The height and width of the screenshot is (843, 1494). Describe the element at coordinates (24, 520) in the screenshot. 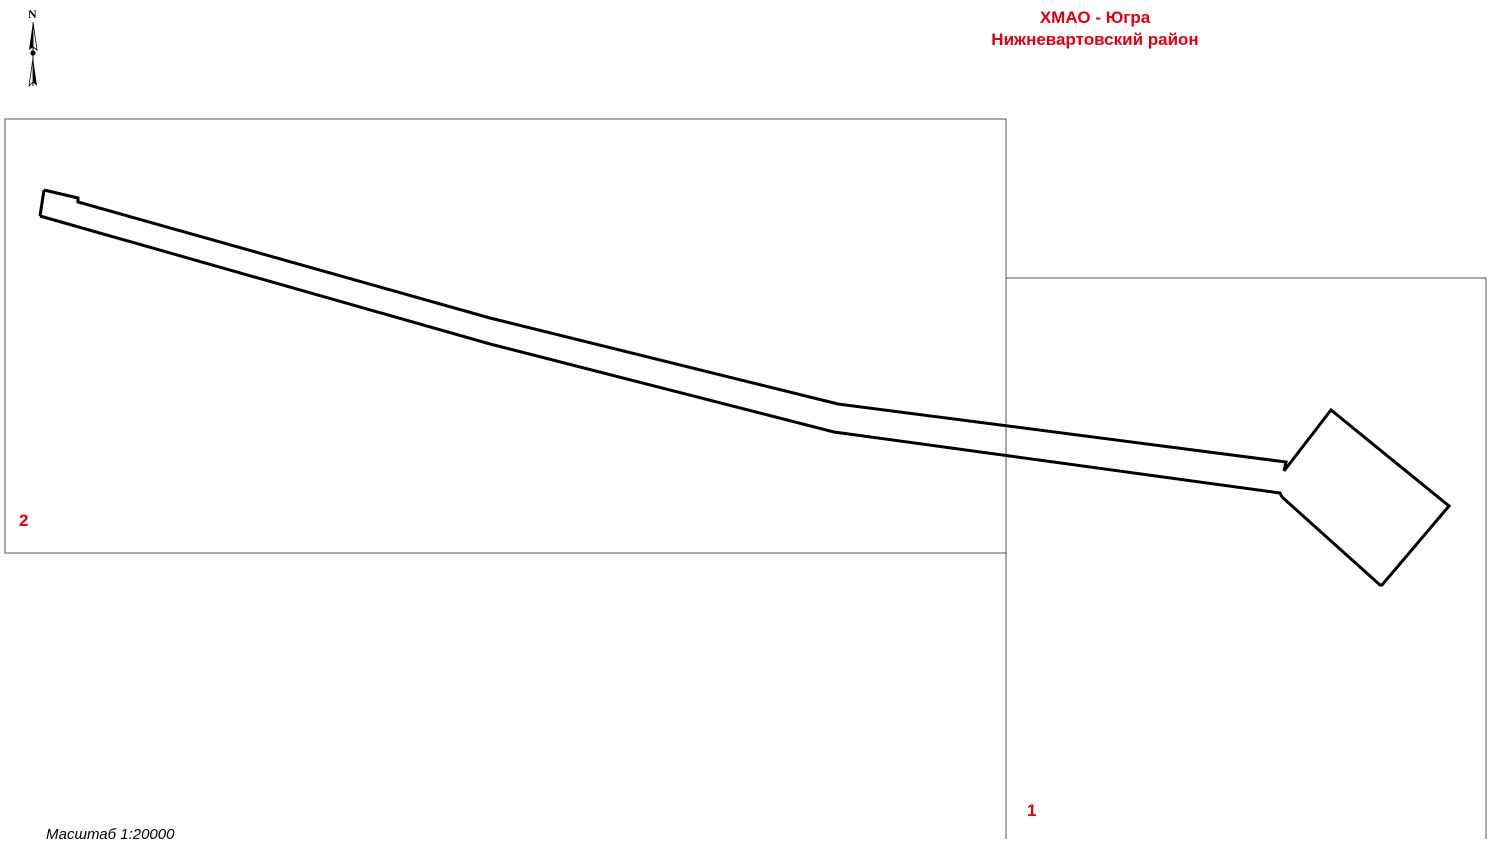

I see `sheet-number-2: 2` at that location.